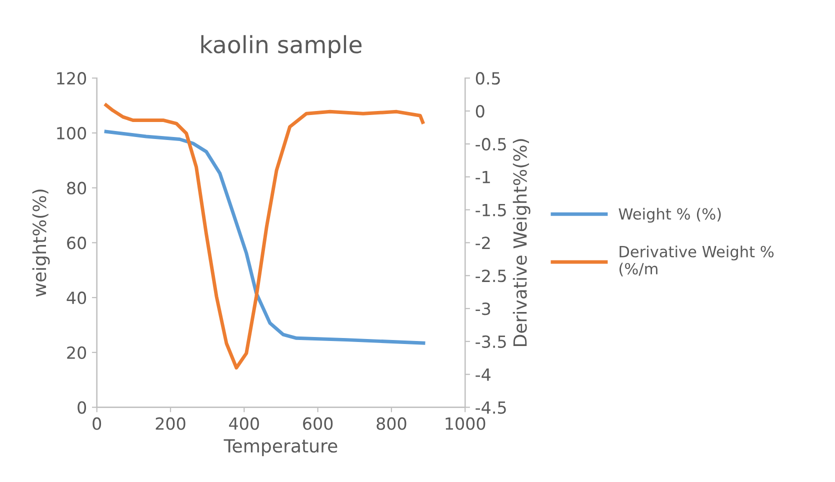 Image resolution: width=835 pixels, height=482 pixels. What do you see at coordinates (76, 188) in the screenshot?
I see `y-tick-label: 80` at bounding box center [76, 188].